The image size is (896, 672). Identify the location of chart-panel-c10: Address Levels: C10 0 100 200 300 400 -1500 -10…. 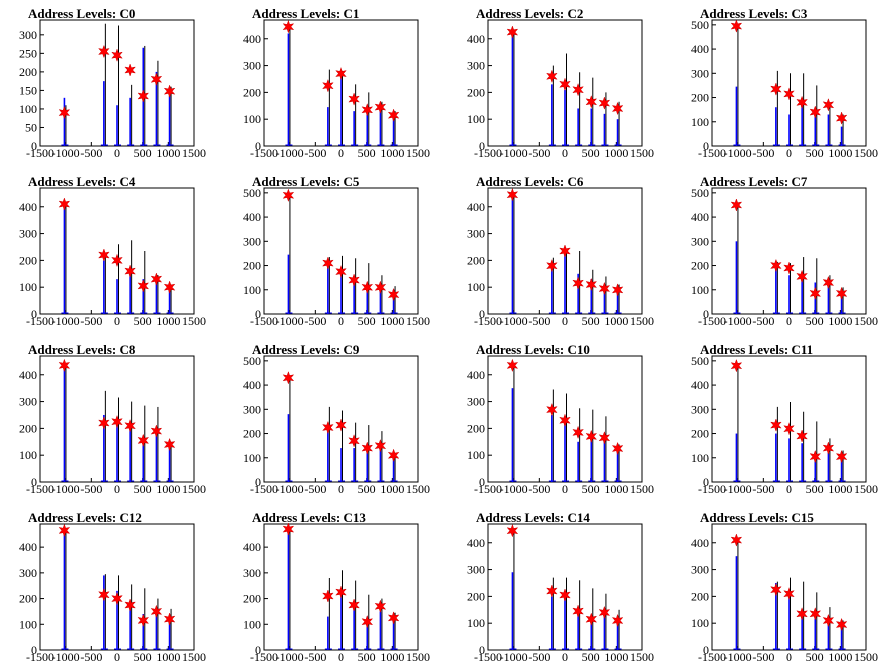
(560, 420).